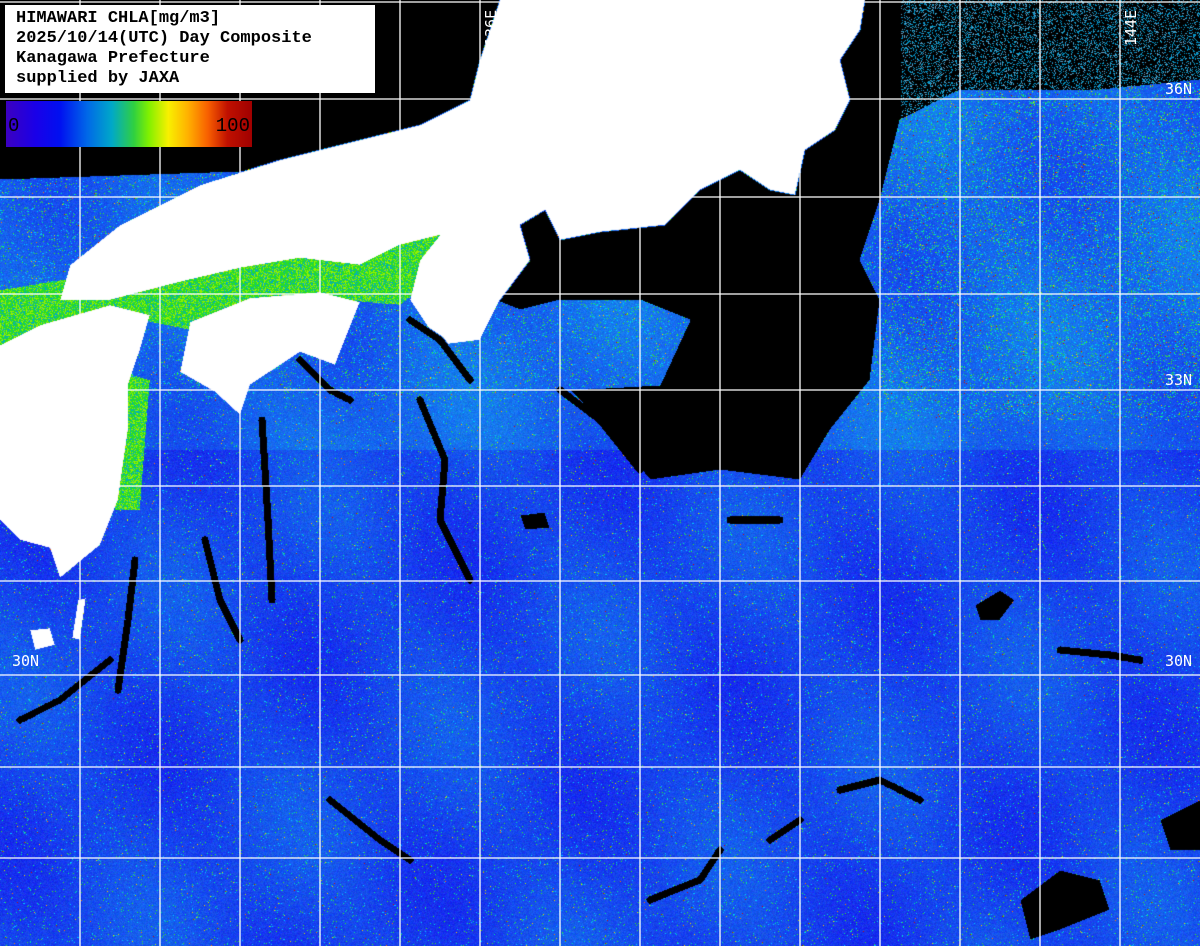 The image size is (1200, 946). Describe the element at coordinates (1179, 89) in the screenshot. I see `lat-label-36n: 36N` at that location.